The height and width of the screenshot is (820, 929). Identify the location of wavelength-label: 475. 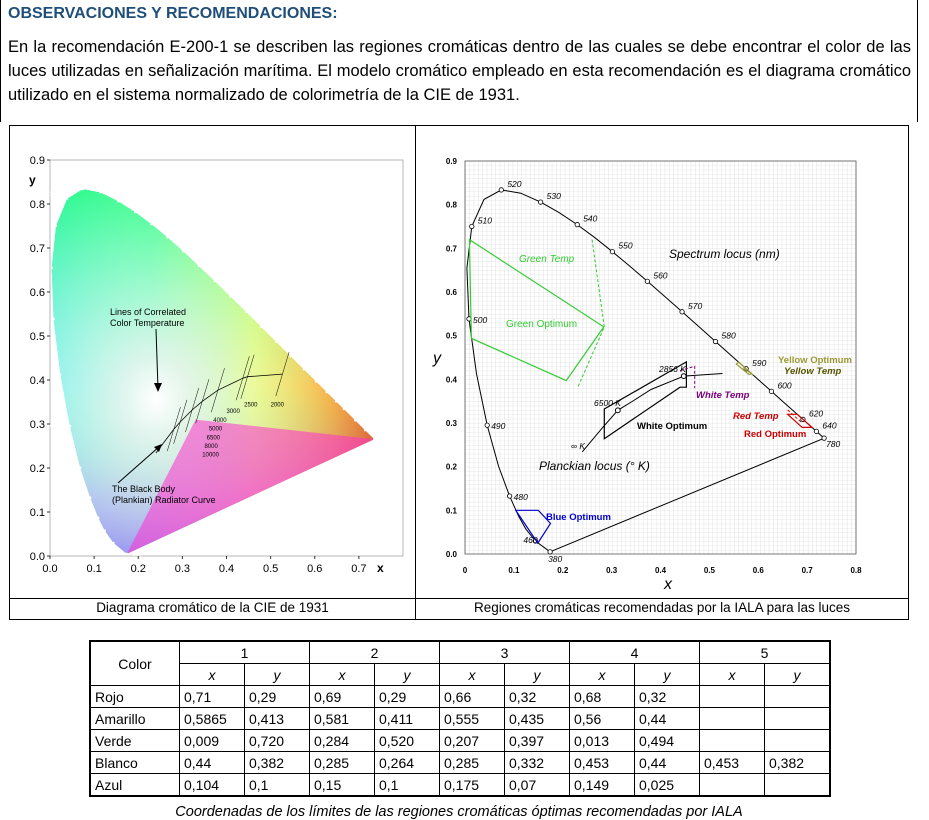
(81, 519).